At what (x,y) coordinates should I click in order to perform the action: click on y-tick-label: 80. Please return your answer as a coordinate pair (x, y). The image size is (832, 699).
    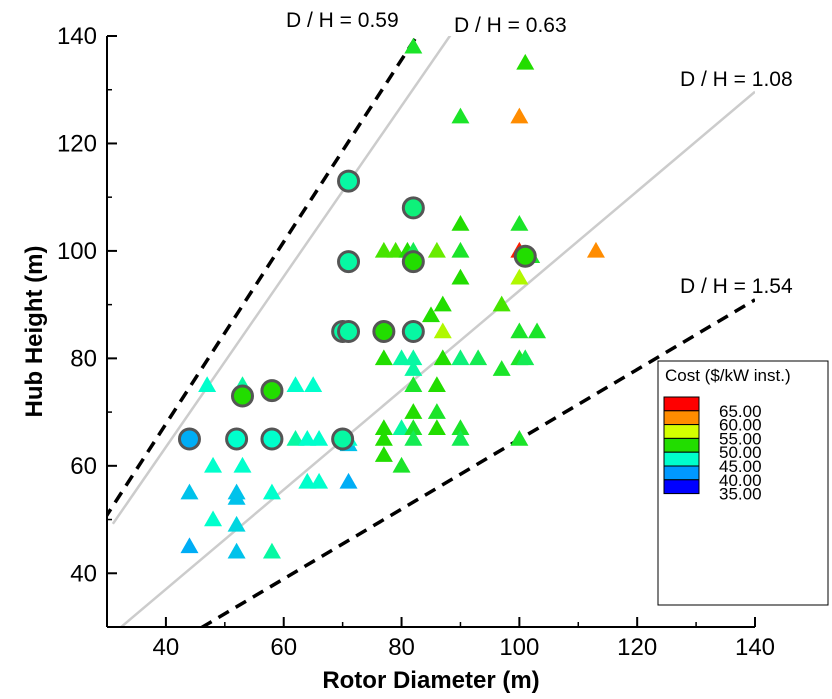
    Looking at the image, I should click on (83, 358).